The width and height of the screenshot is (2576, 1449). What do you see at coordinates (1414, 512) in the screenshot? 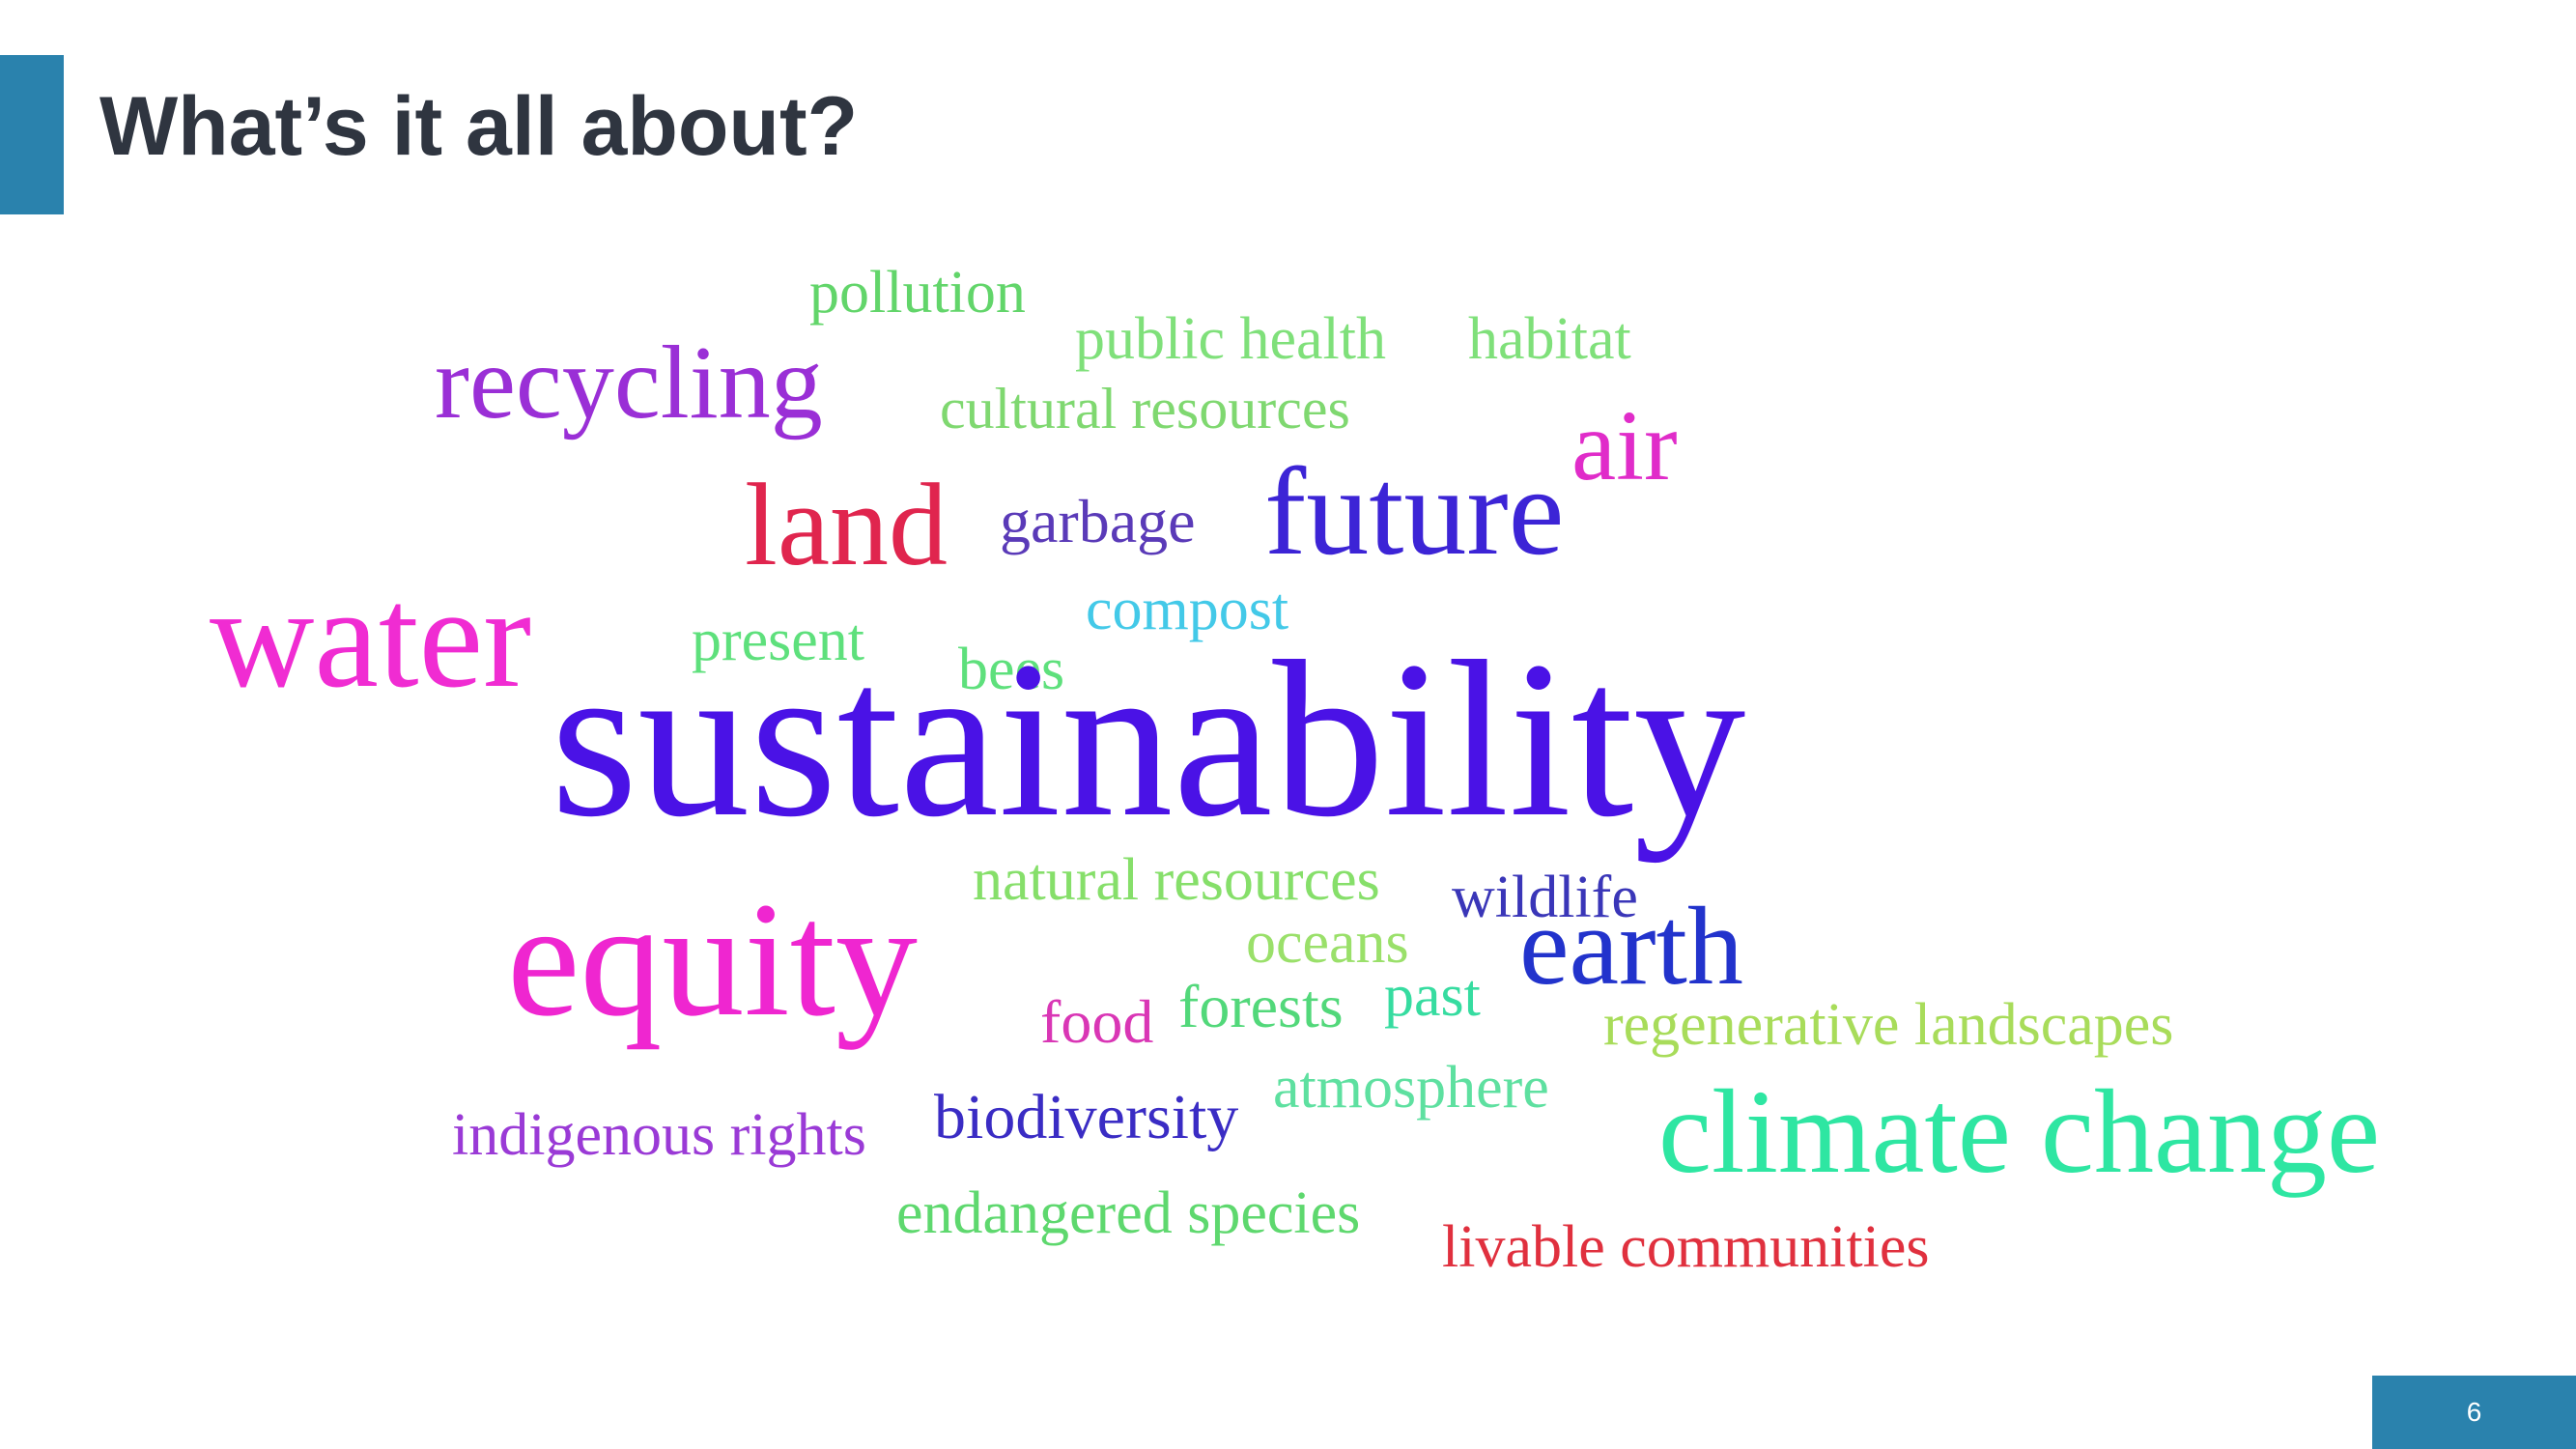
I see `word-future: future` at bounding box center [1414, 512].